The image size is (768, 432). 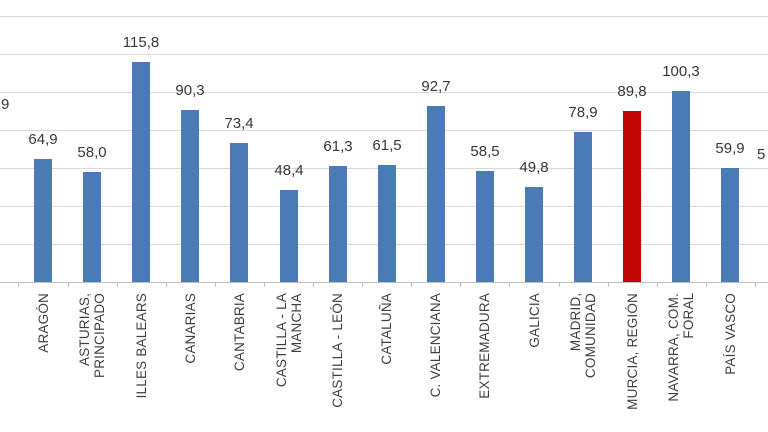 I want to click on category-axis-label: MADRID, COMUNIDAD, so click(x=583, y=336).